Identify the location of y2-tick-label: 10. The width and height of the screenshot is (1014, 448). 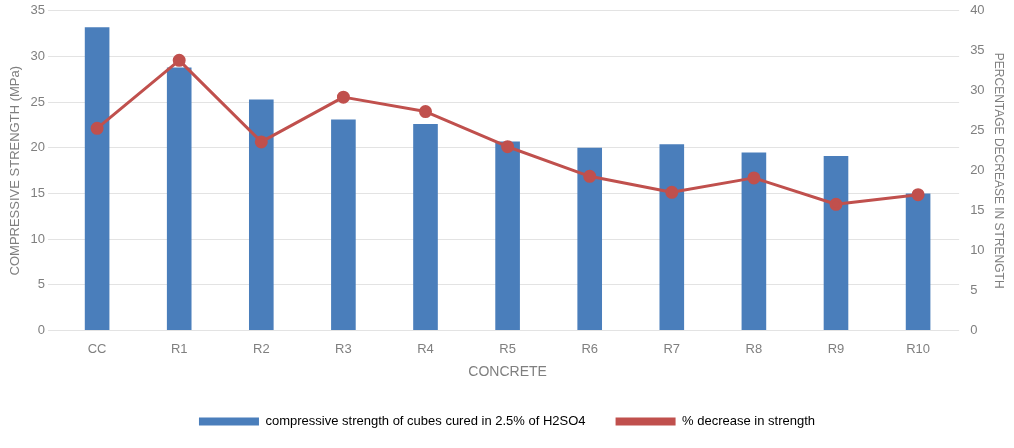
(977, 250).